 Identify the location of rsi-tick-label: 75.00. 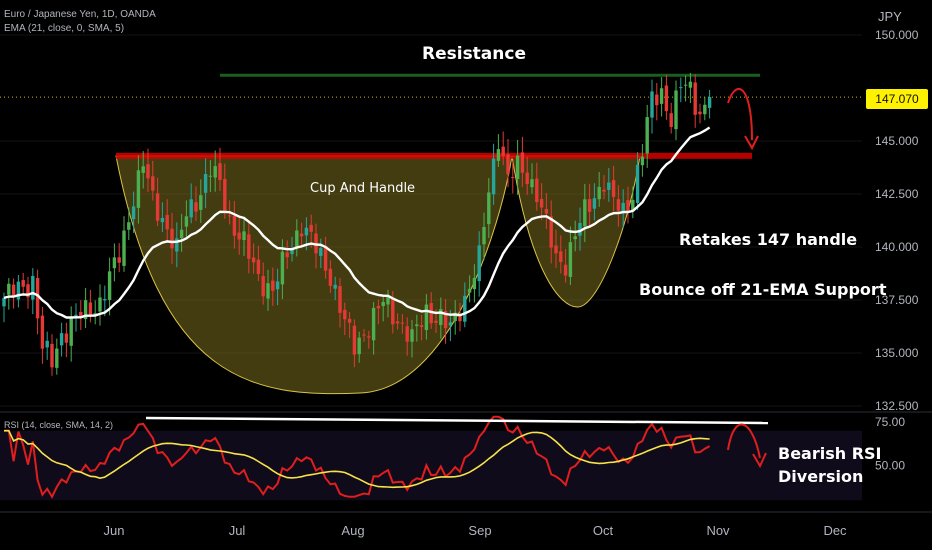
(890, 422).